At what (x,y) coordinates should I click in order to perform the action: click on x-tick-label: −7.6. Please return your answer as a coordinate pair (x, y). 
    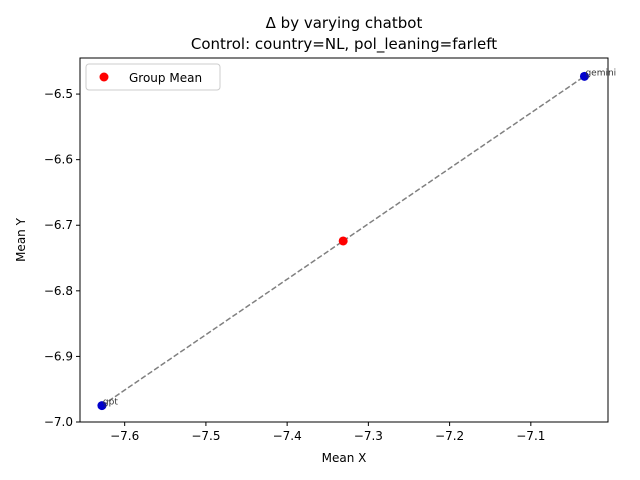
    Looking at the image, I should click on (124, 436).